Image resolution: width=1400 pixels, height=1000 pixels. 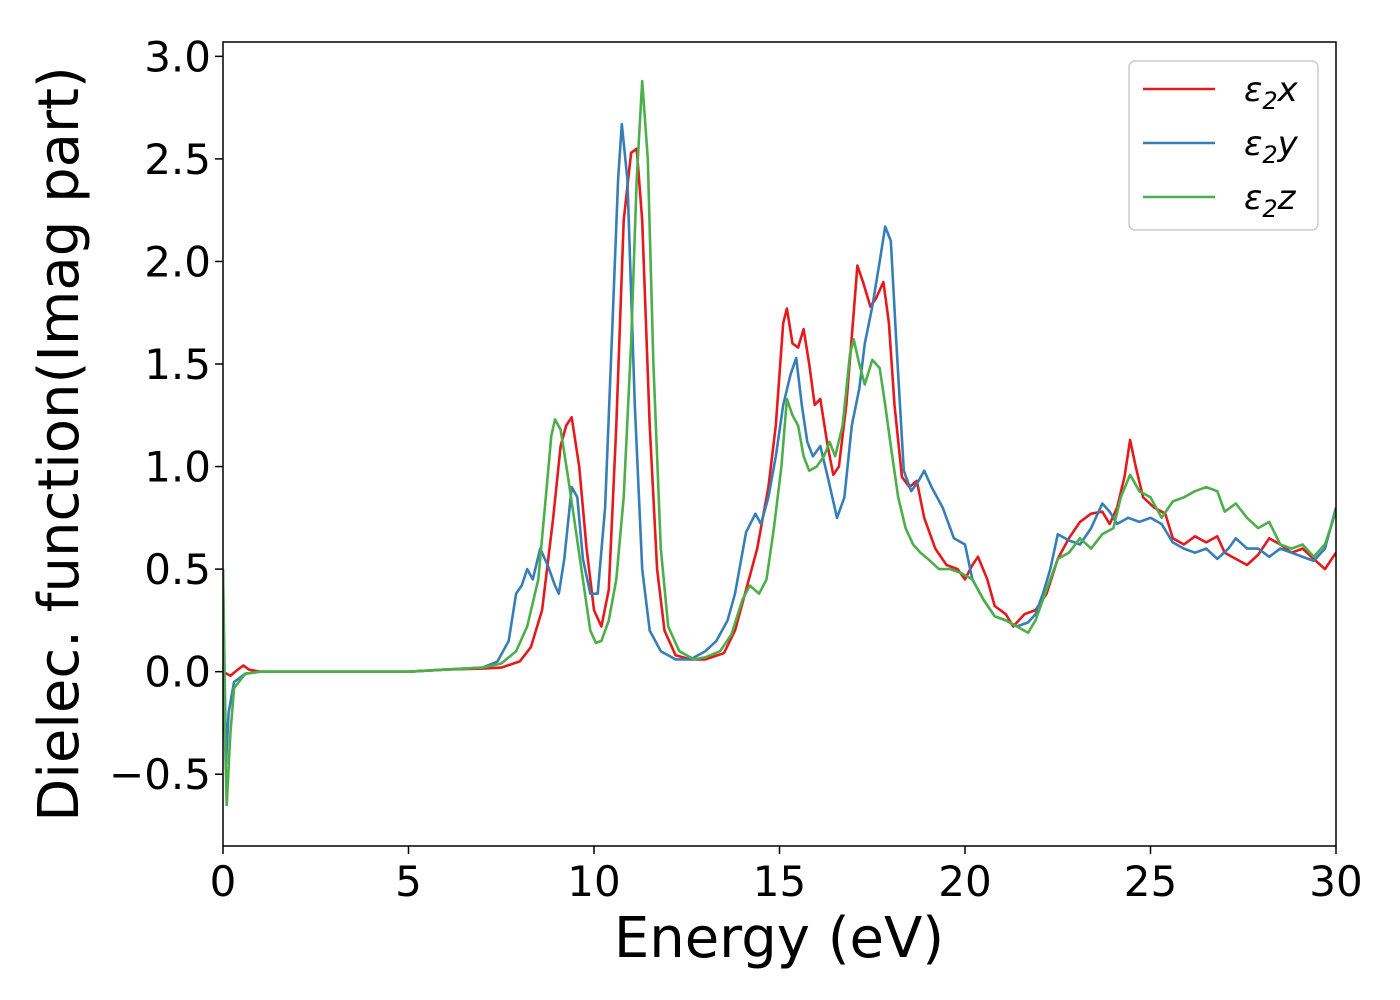 I want to click on y-tick-label: 2.5, so click(x=177, y=159).